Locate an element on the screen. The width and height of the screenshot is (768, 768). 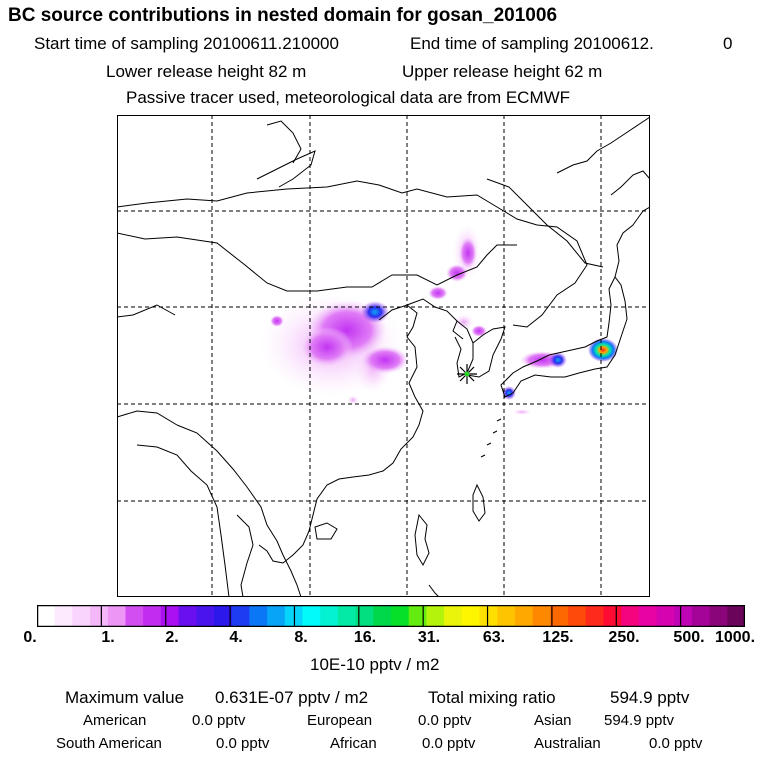
colorbar is located at coordinates (391, 616).